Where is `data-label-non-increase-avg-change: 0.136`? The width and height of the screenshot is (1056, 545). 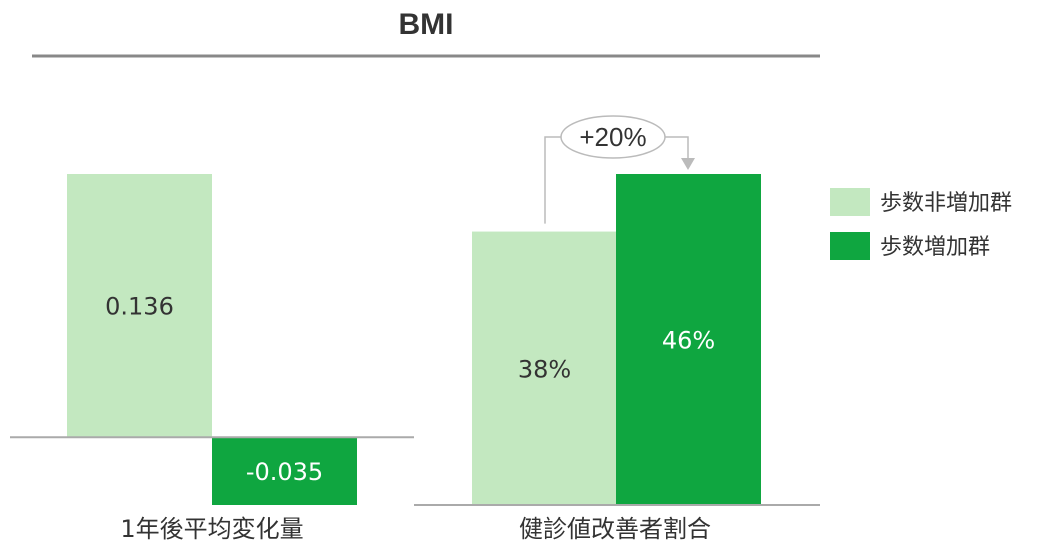
data-label-non-increase-avg-change: 0.136 is located at coordinates (139, 307).